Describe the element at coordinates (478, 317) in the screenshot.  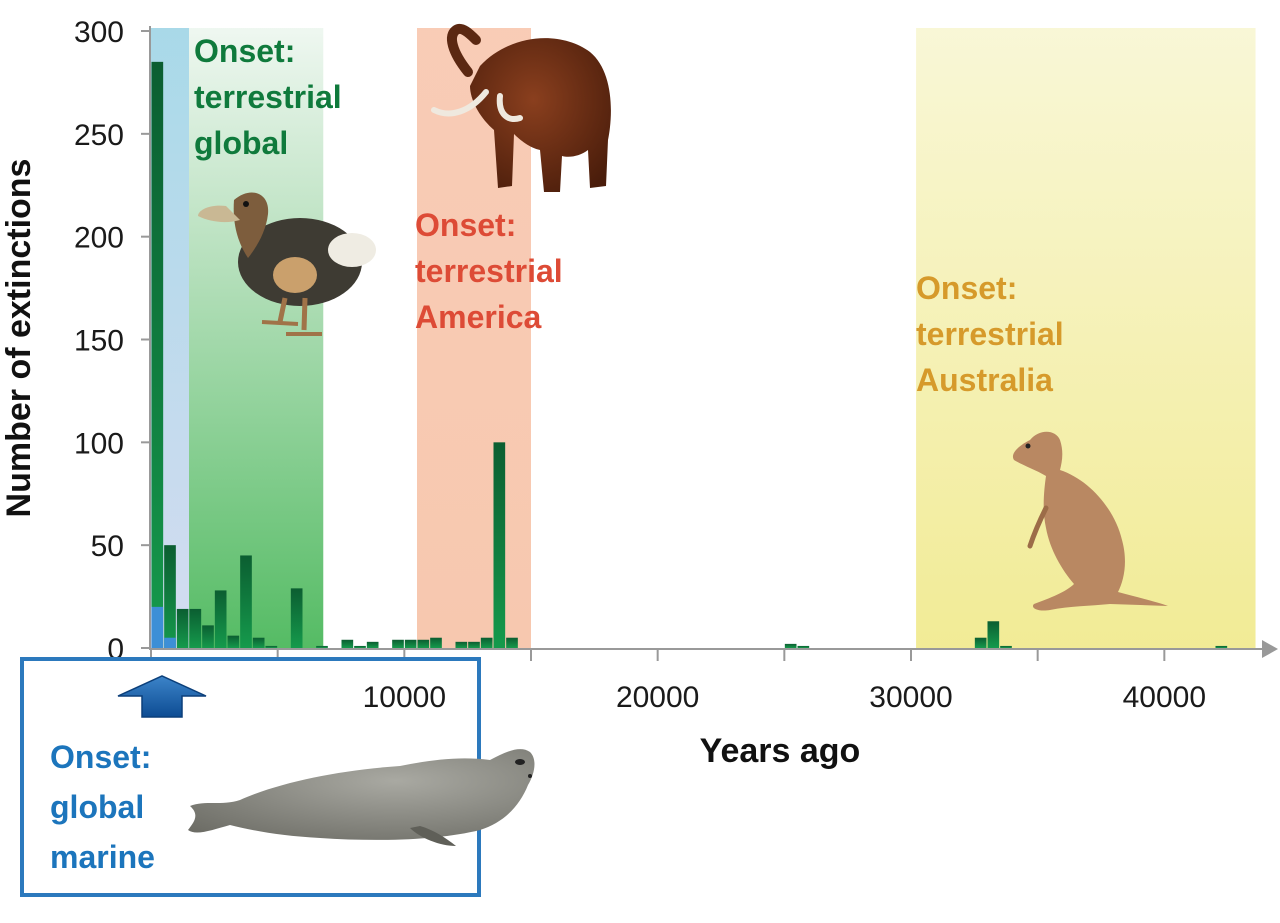
I see `annotation-america-line-3: America` at that location.